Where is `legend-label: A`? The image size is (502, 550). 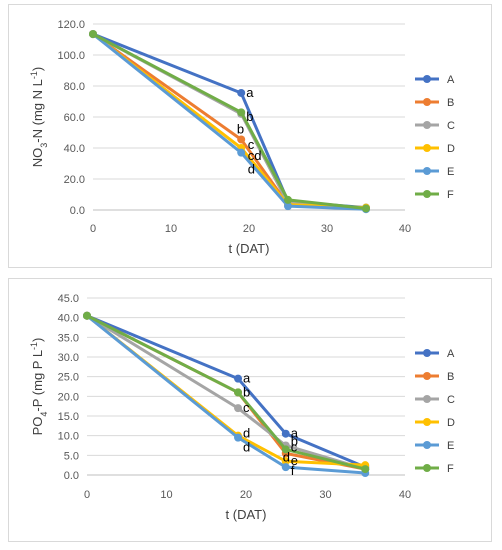
legend-label: A is located at coordinates (451, 354).